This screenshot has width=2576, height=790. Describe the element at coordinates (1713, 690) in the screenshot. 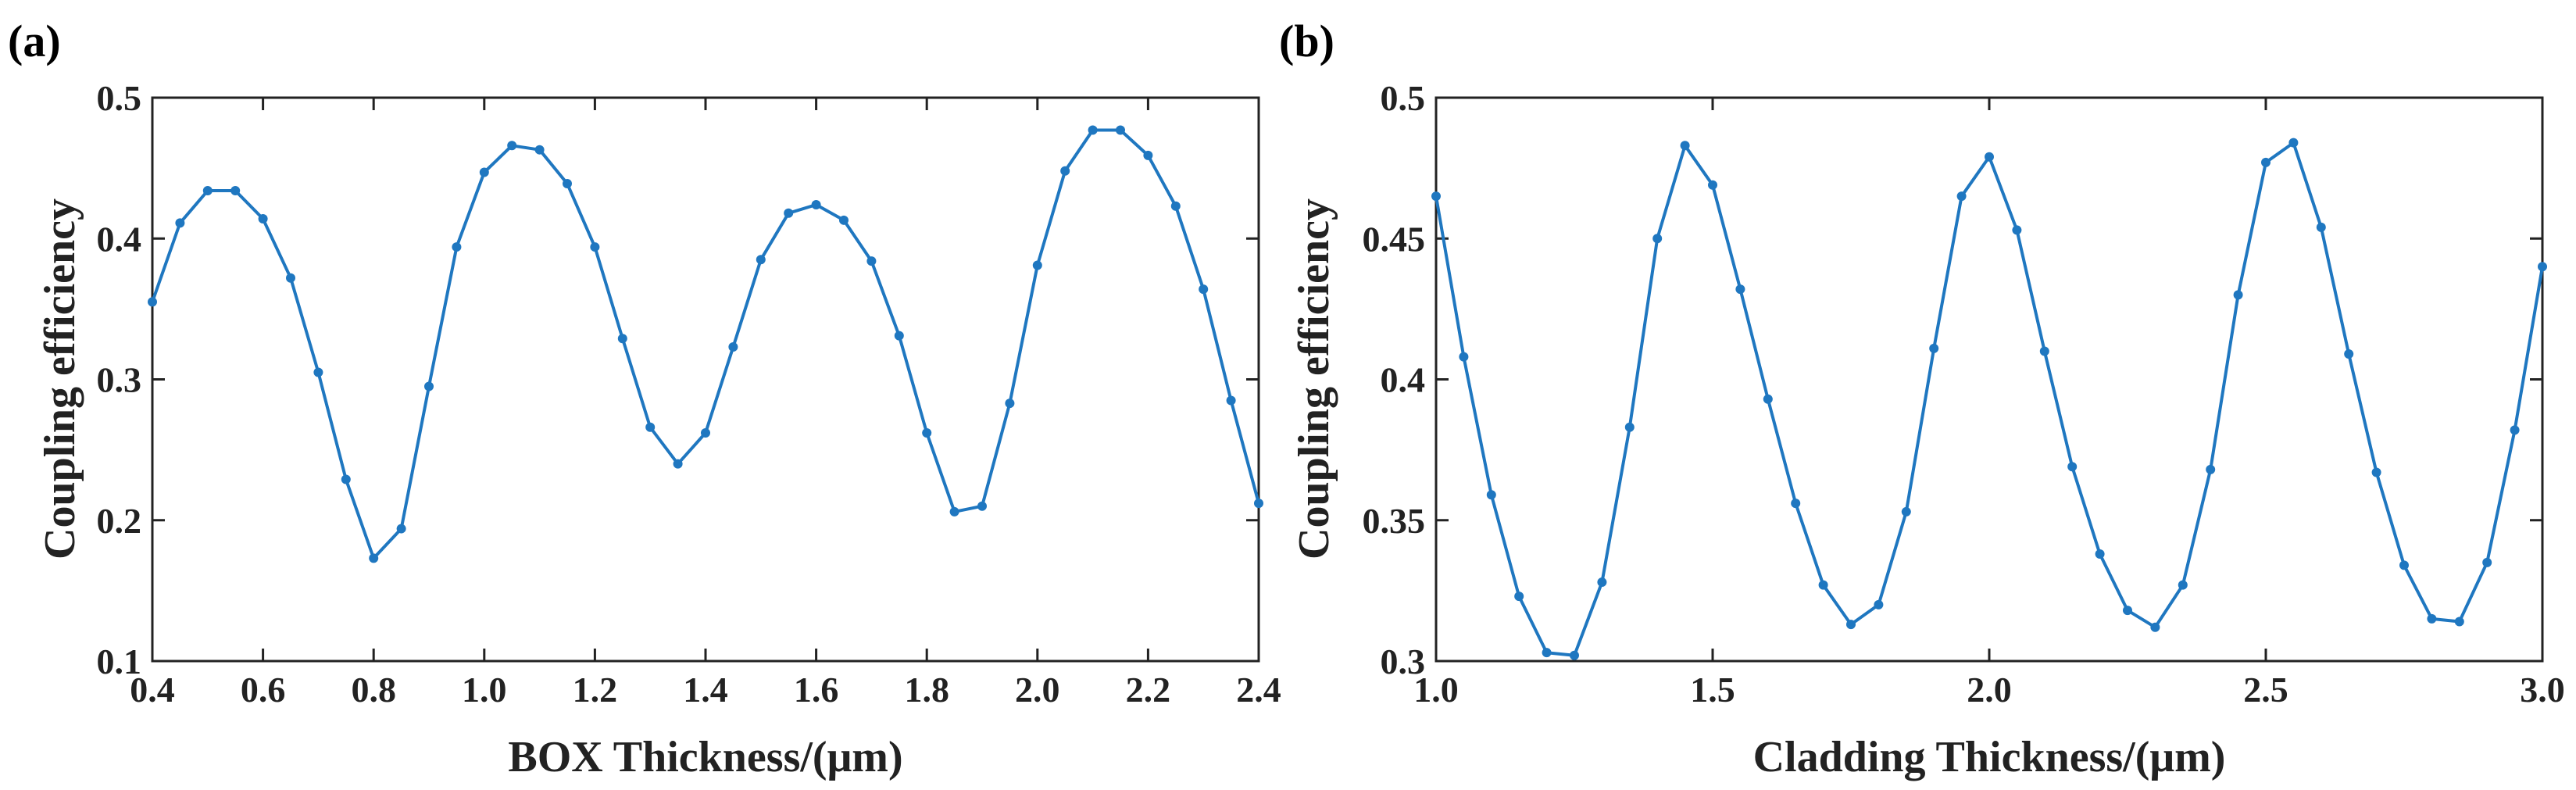

I see `x-tick-label-b-1: 1.5` at that location.